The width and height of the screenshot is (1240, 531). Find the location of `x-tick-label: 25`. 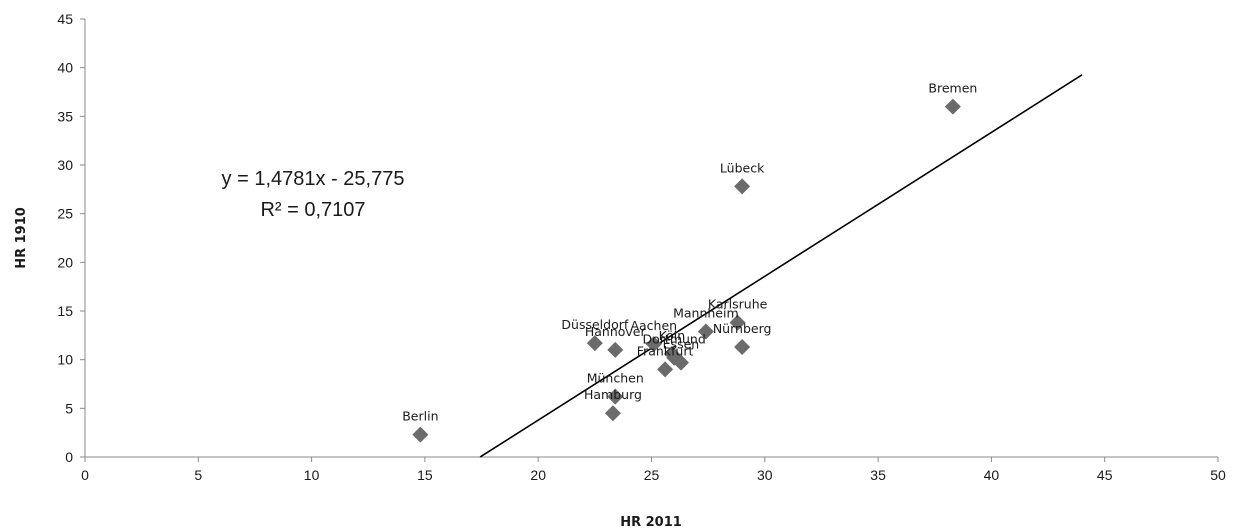

x-tick-label: 25 is located at coordinates (652, 475).